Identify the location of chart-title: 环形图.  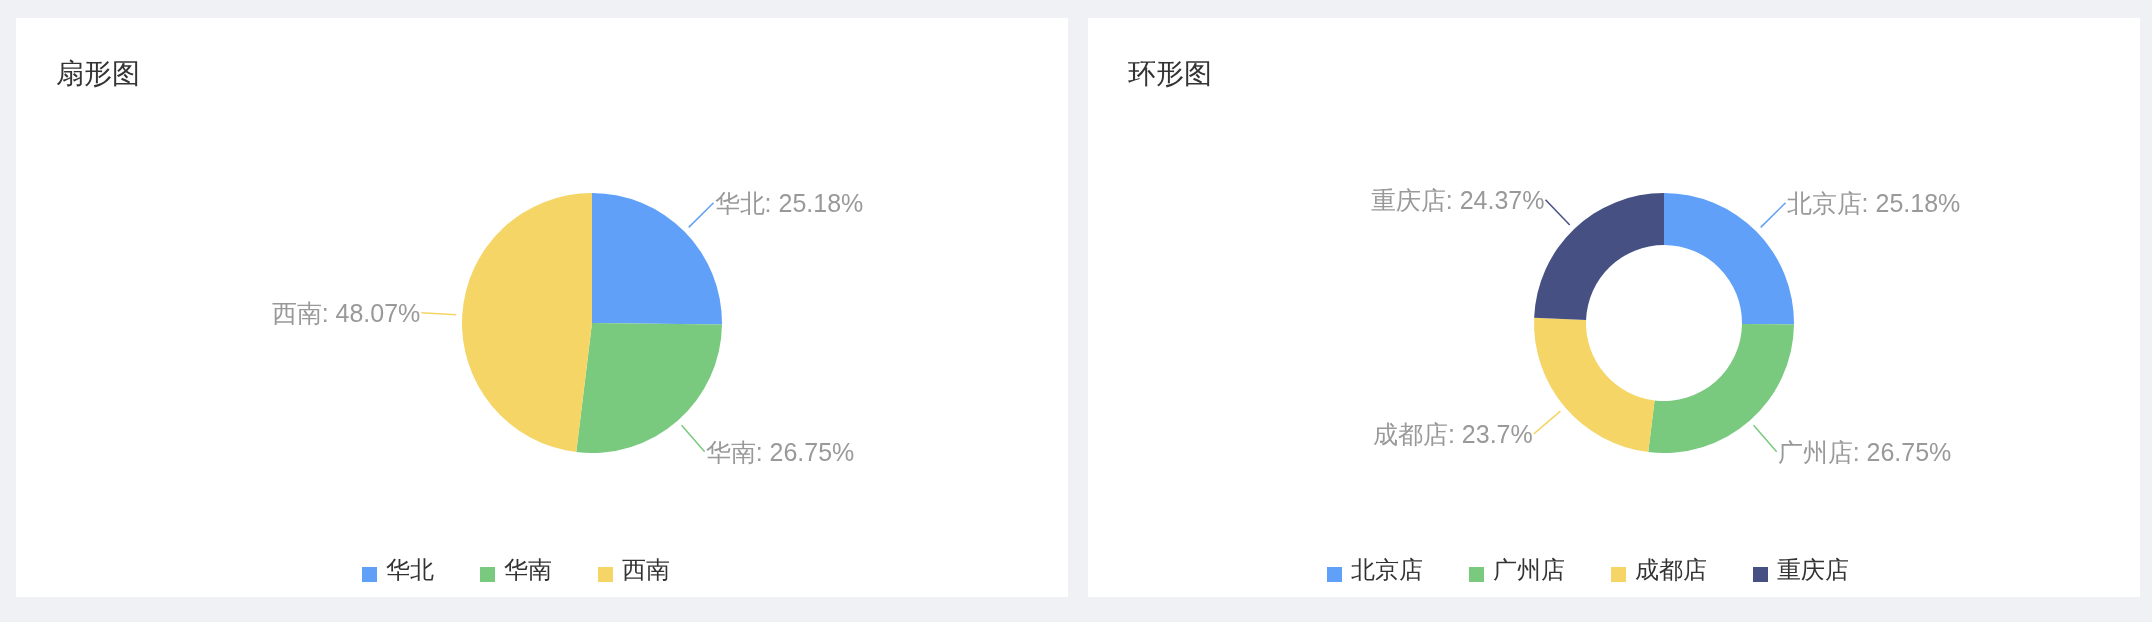
(1170, 74).